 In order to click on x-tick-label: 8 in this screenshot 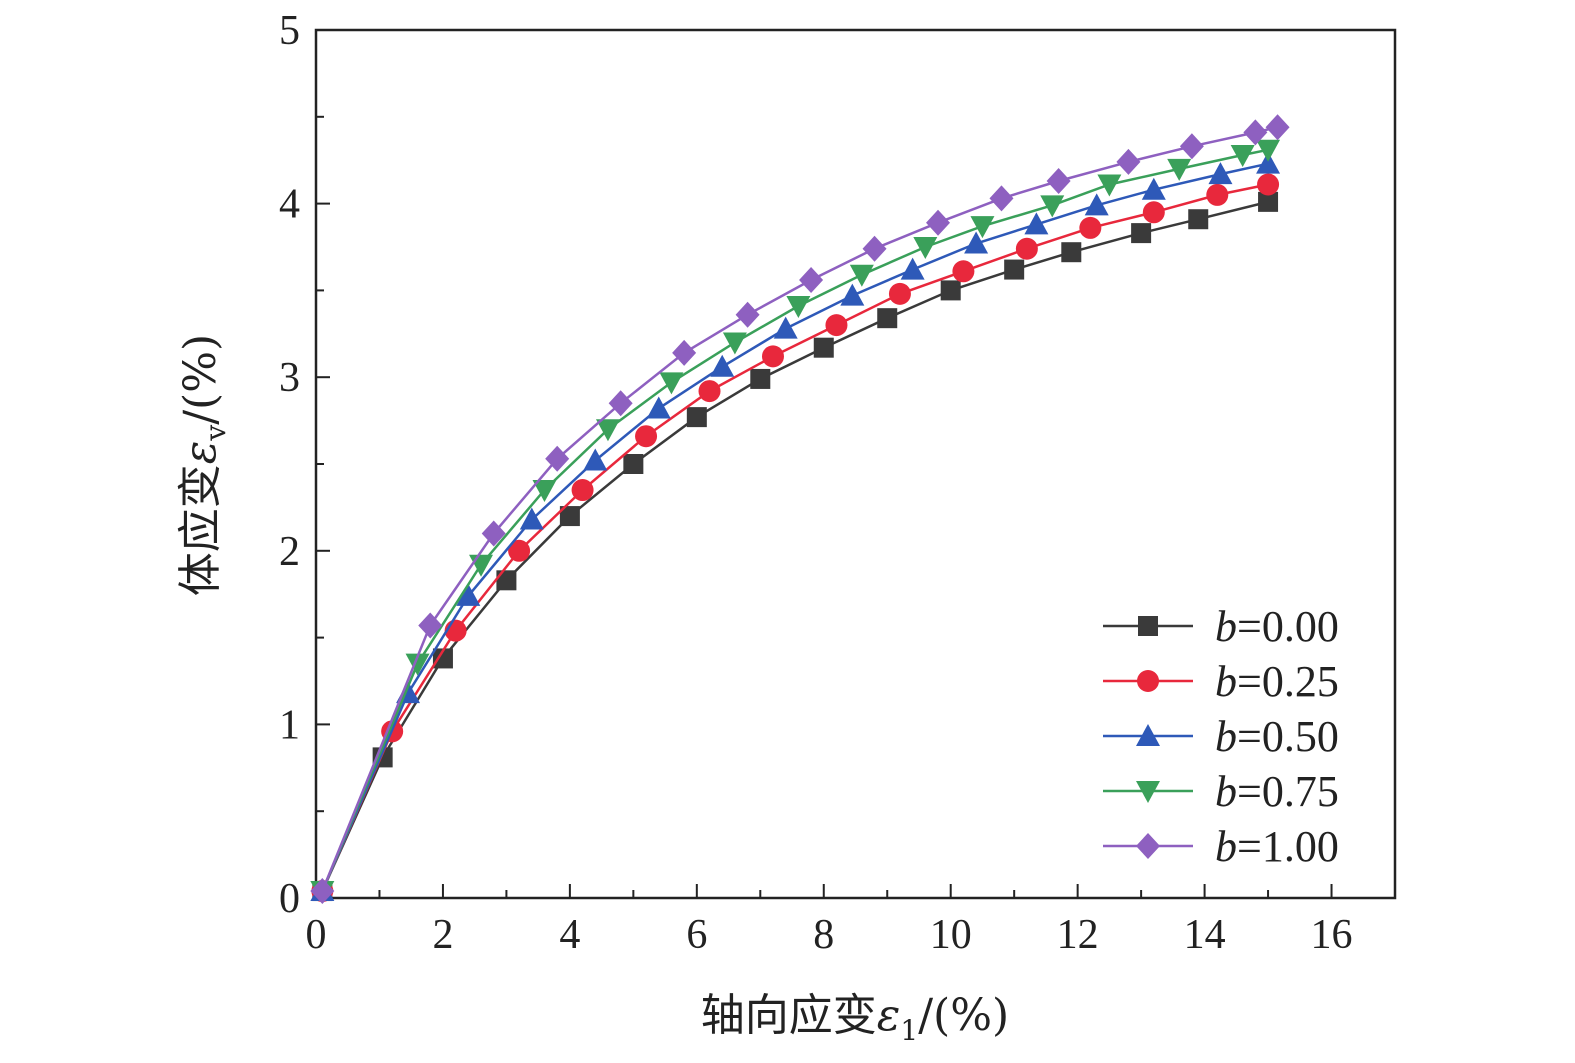, I will do `click(823, 935)`.